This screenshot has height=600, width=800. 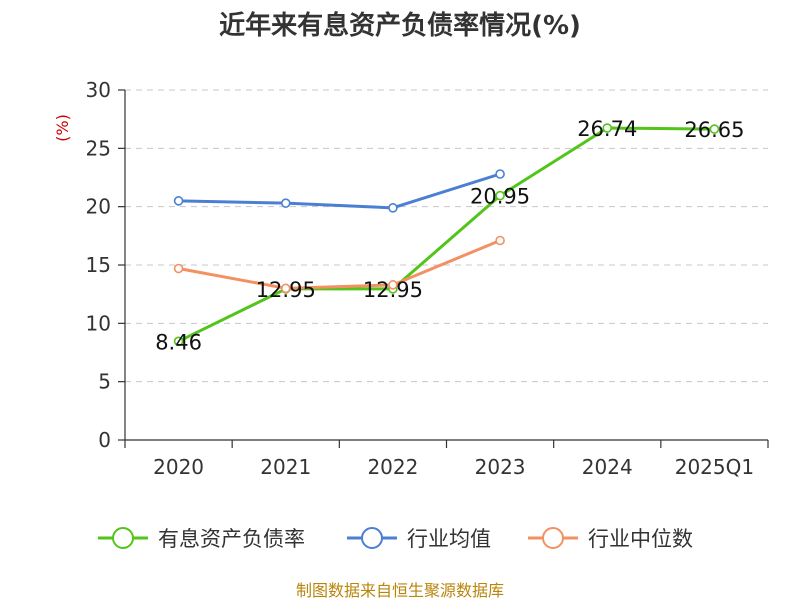 What do you see at coordinates (104, 382) in the screenshot?
I see `y-tick-label-5: 5` at bounding box center [104, 382].